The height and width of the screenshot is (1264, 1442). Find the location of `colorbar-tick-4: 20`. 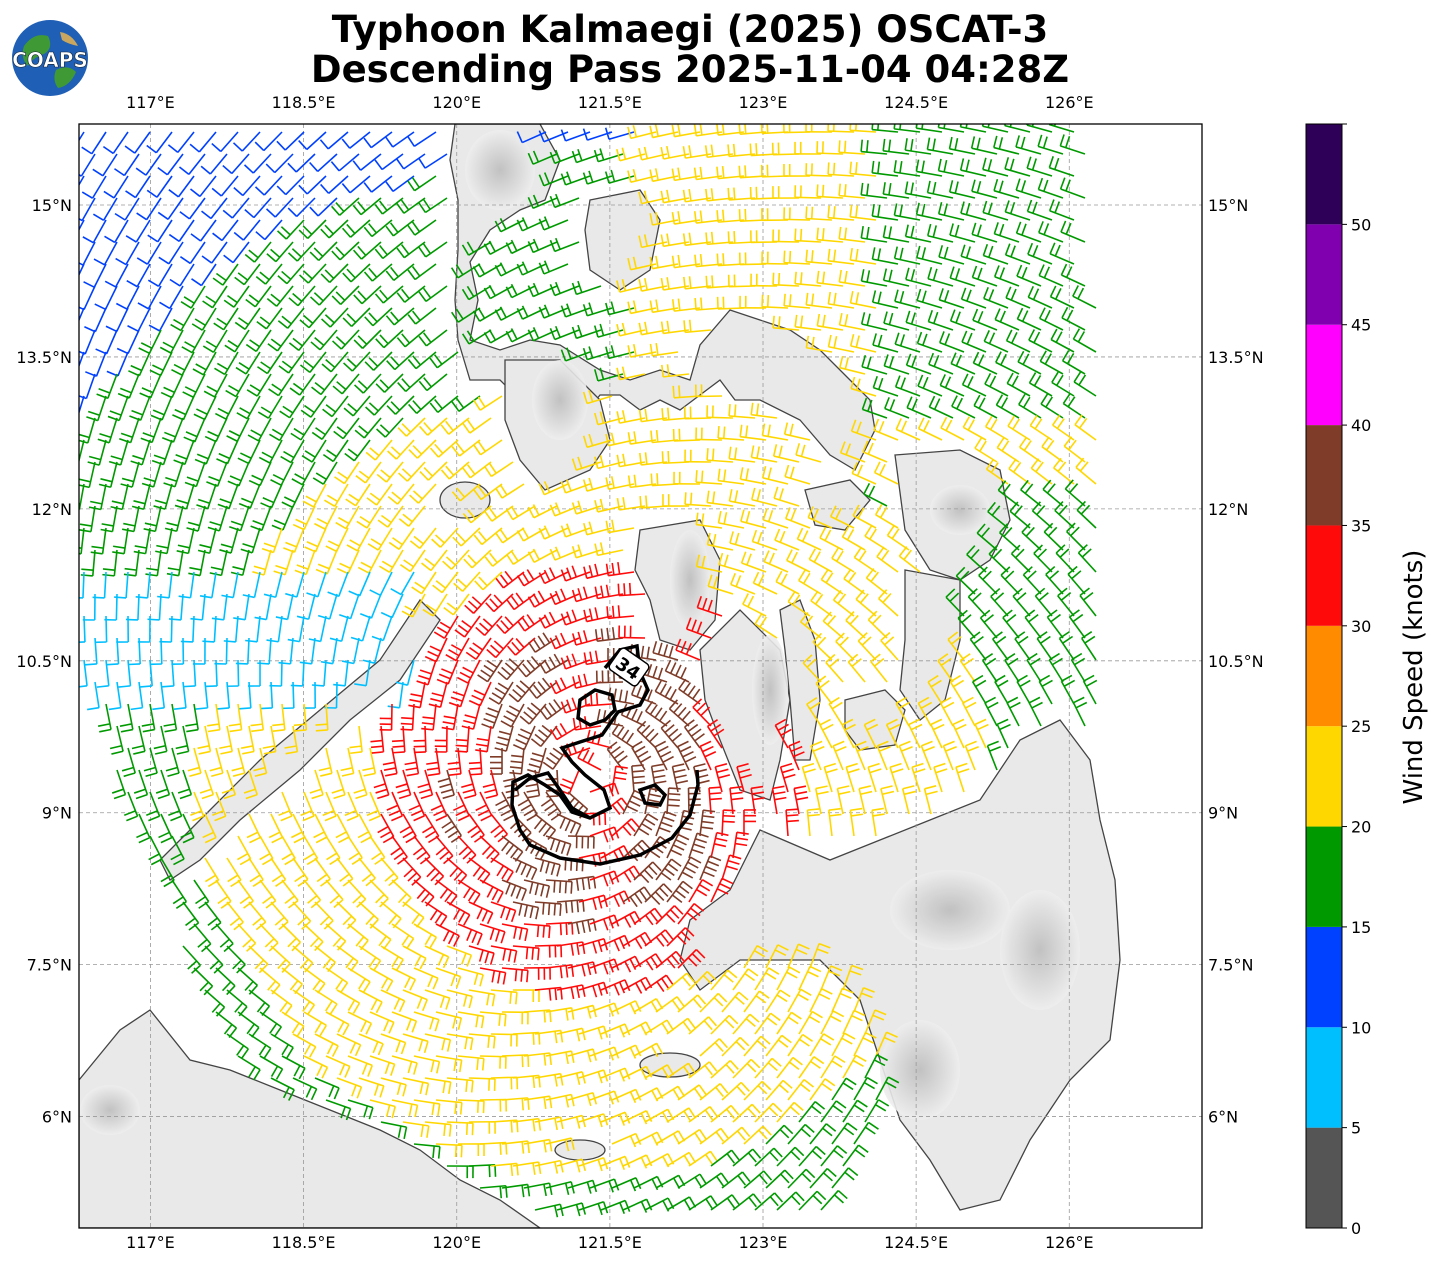

colorbar-tick-4: 20 is located at coordinates (1361, 827).